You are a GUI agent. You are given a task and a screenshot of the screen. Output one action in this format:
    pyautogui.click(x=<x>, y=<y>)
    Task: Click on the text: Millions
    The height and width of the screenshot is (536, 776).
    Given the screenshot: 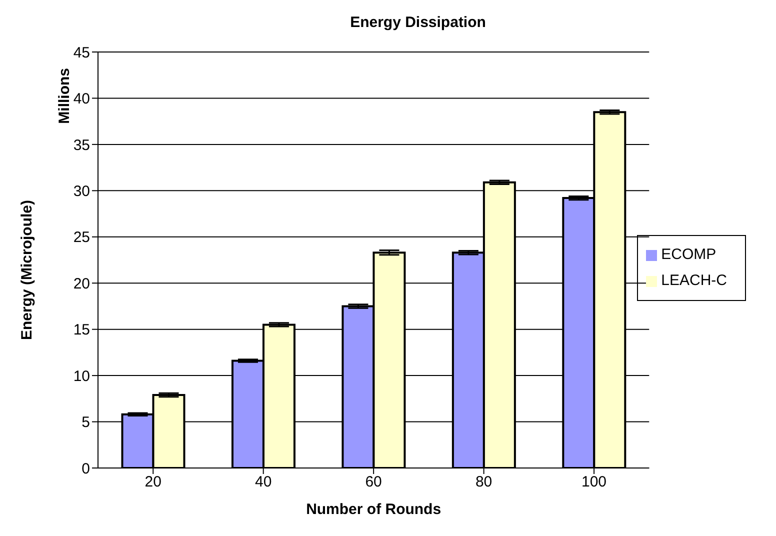 What is the action you would take?
    pyautogui.click(x=64, y=96)
    